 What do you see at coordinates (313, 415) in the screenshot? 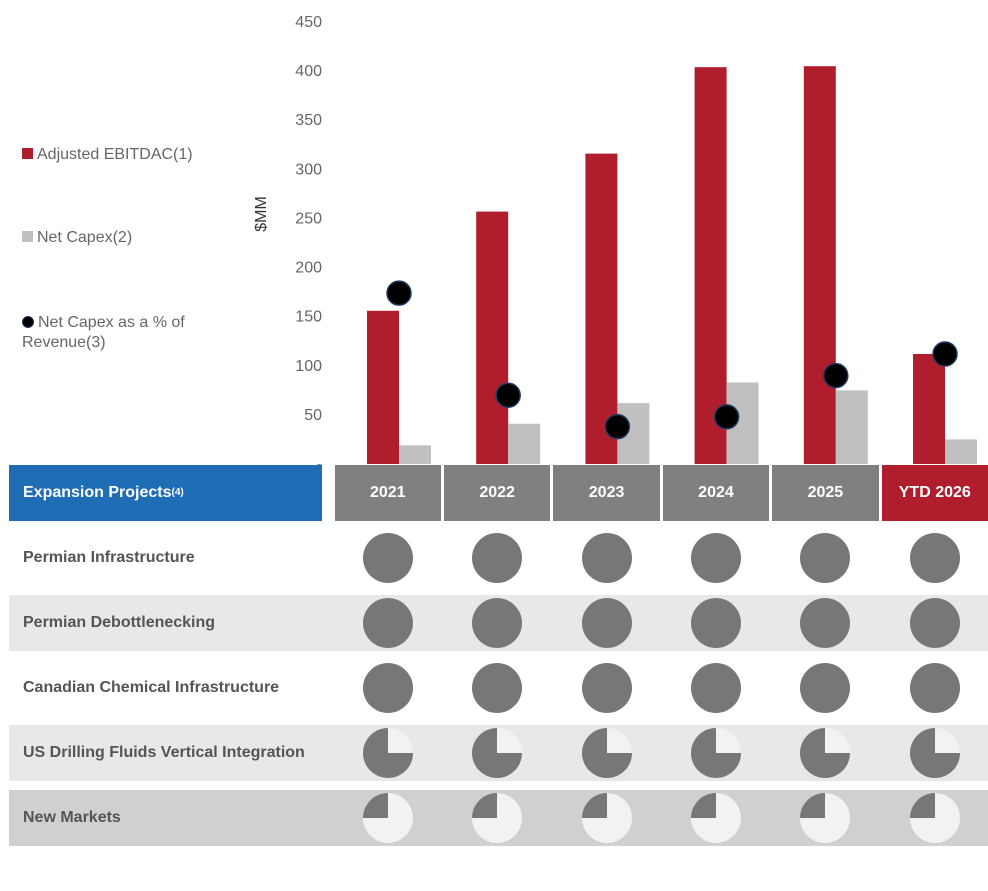
I see `y-tick-label: 50` at bounding box center [313, 415].